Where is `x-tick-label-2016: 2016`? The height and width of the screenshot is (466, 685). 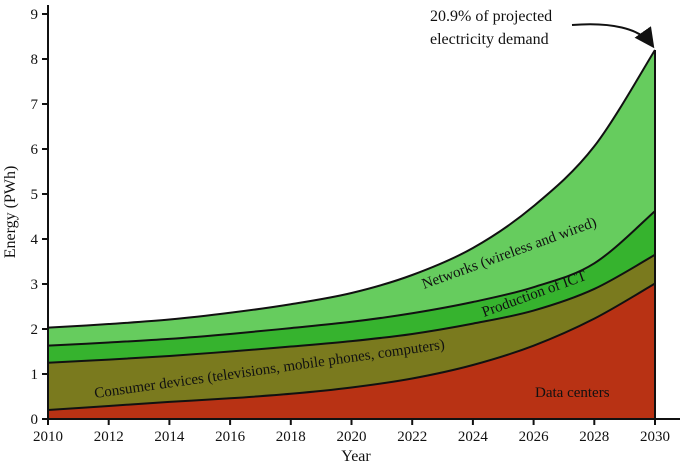
x-tick-label-2016: 2016 is located at coordinates (230, 437).